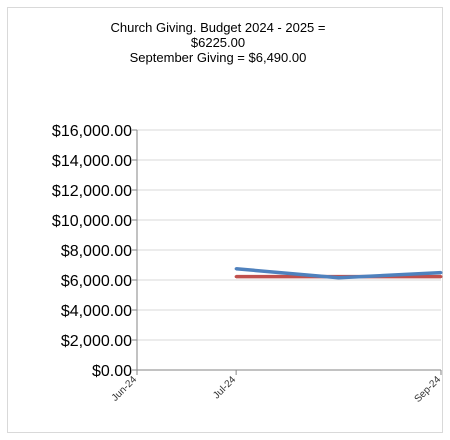  What do you see at coordinates (224, 387) in the screenshot?
I see `x-tick-label-1: Jul-24` at bounding box center [224, 387].